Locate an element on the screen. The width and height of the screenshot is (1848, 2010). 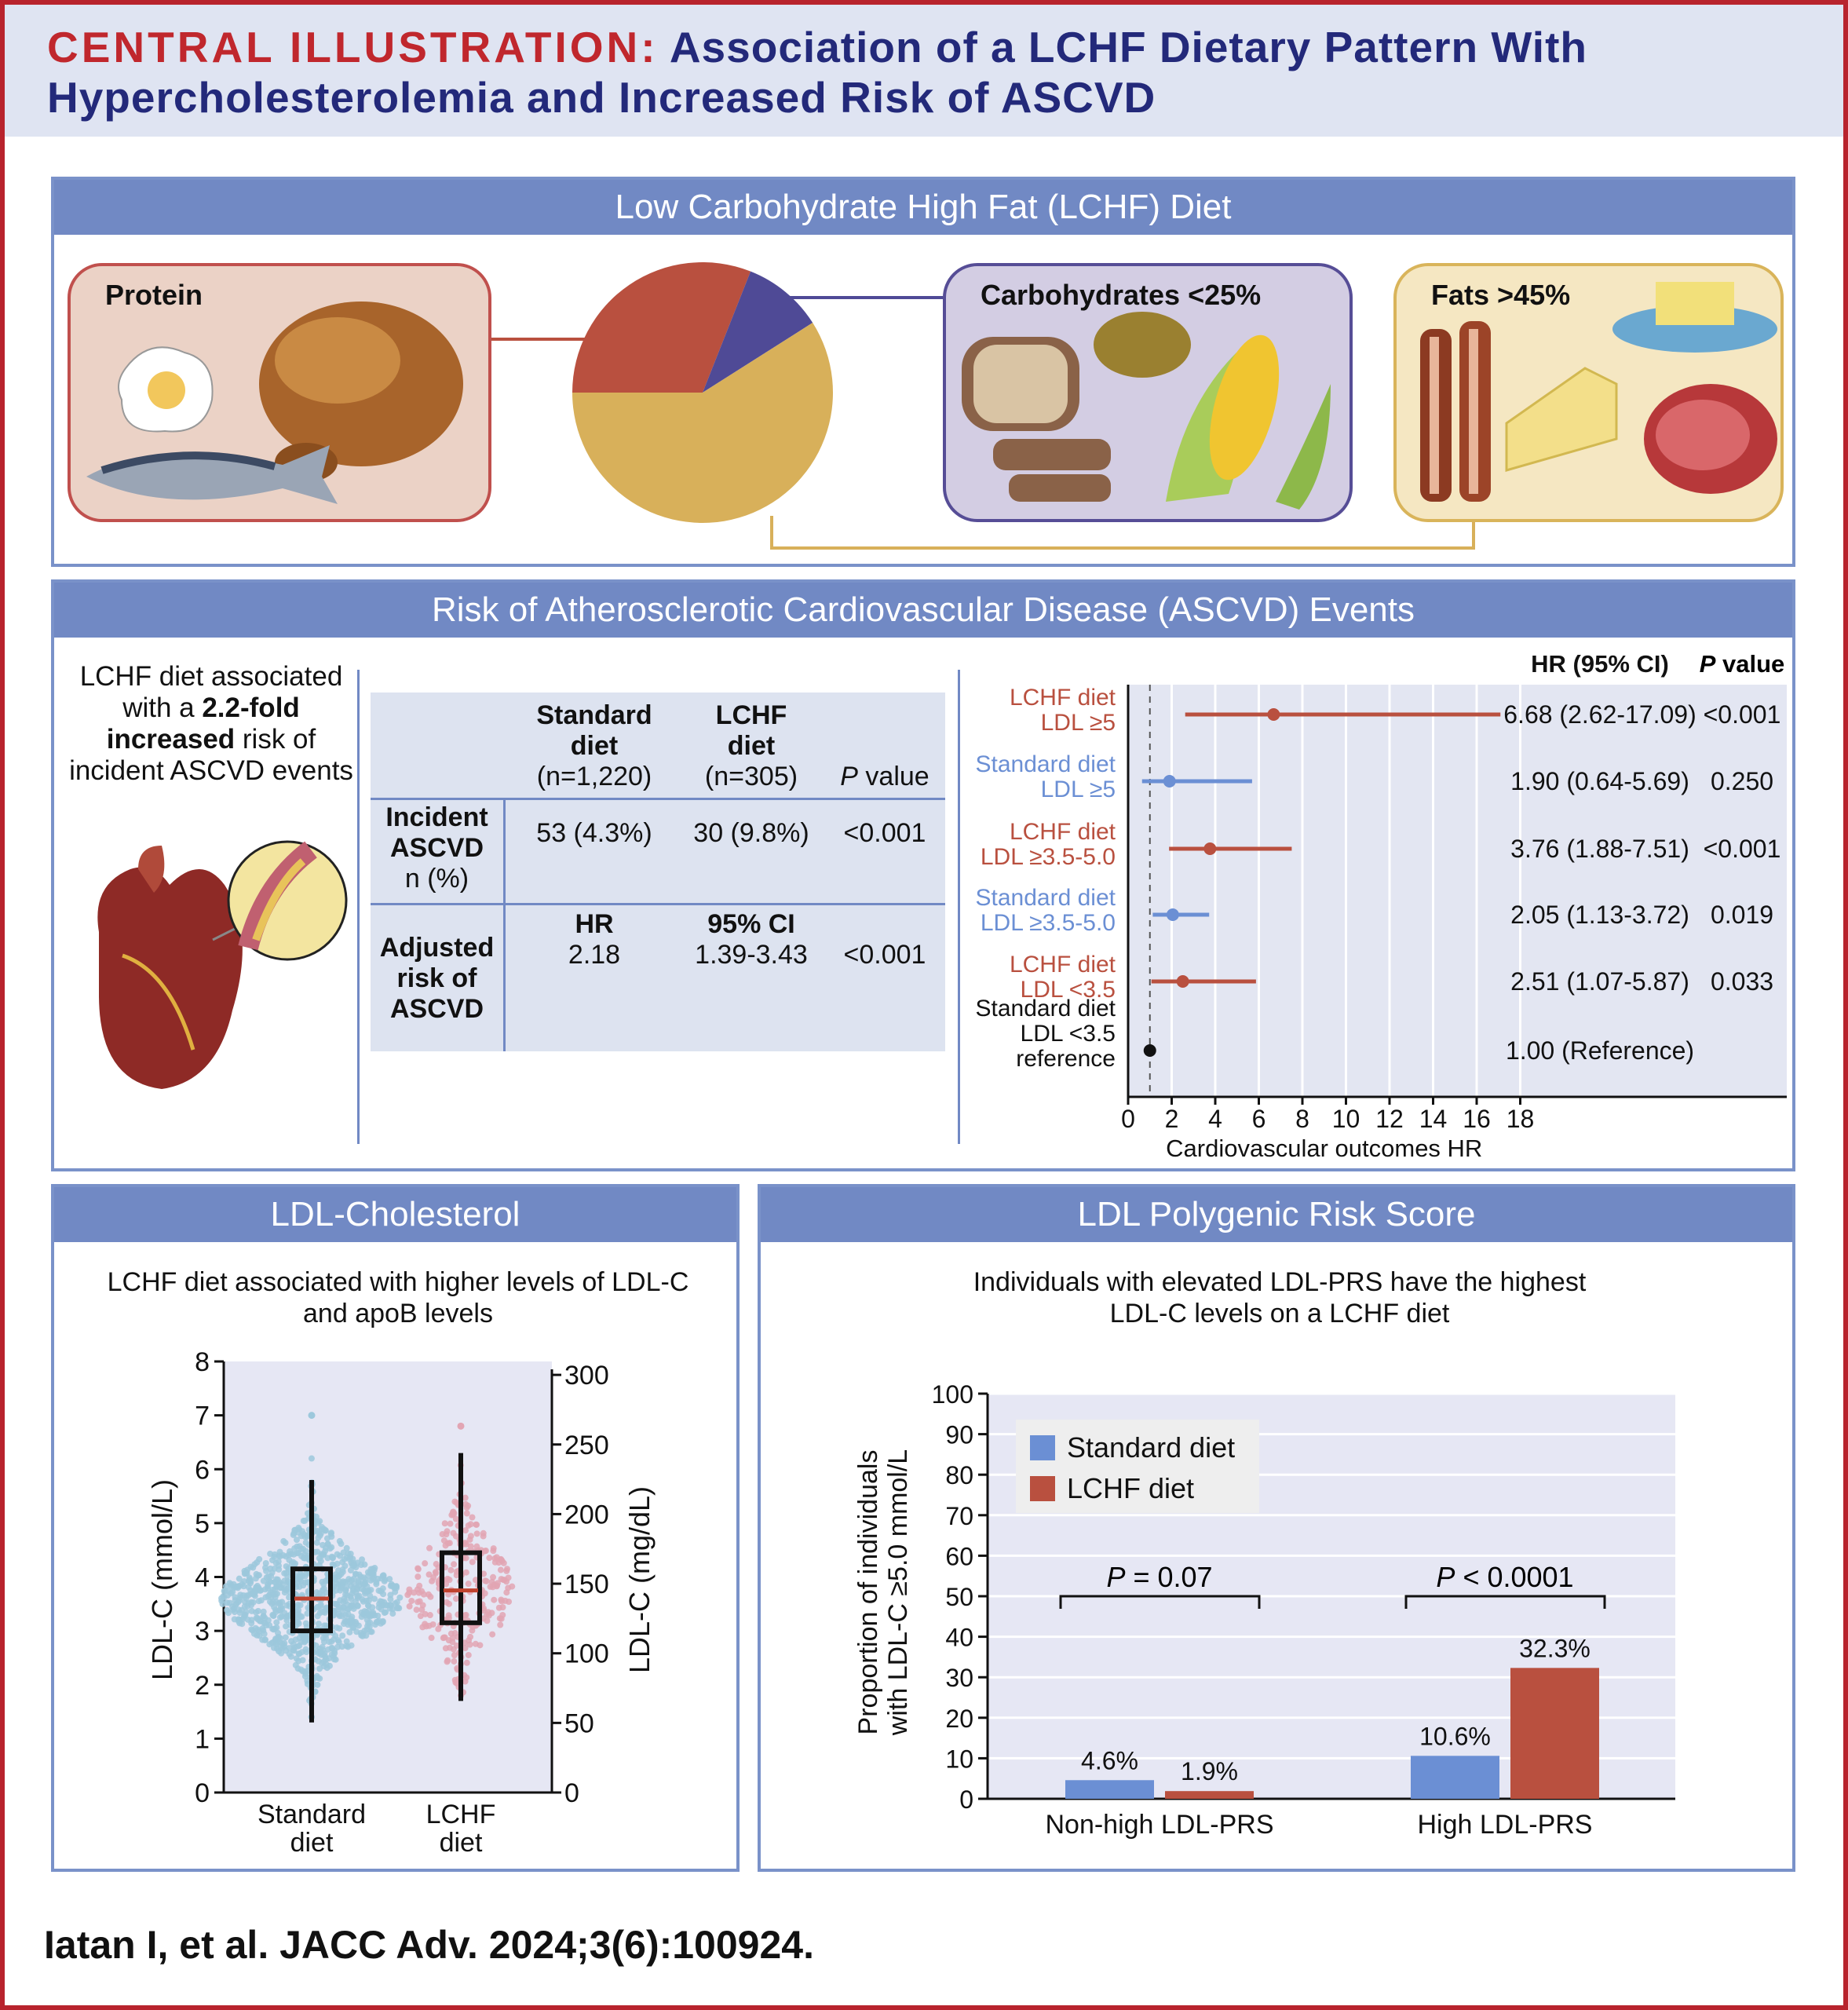
y-tick-label: 100 is located at coordinates (952, 1394).